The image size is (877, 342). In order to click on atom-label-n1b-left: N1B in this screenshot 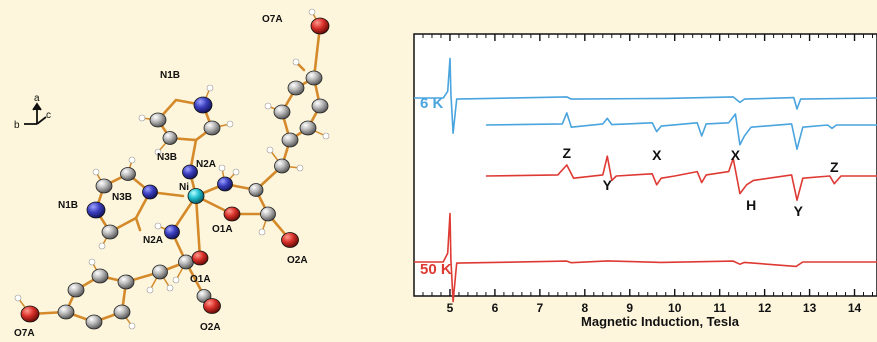, I will do `click(68, 205)`.